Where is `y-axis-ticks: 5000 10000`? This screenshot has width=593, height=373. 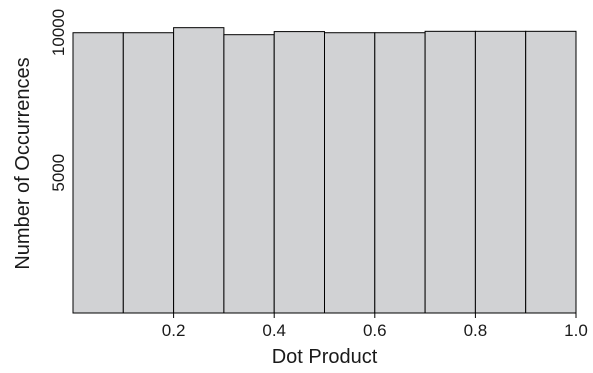
y-axis-ticks: 5000 10000 is located at coordinates (58, 100).